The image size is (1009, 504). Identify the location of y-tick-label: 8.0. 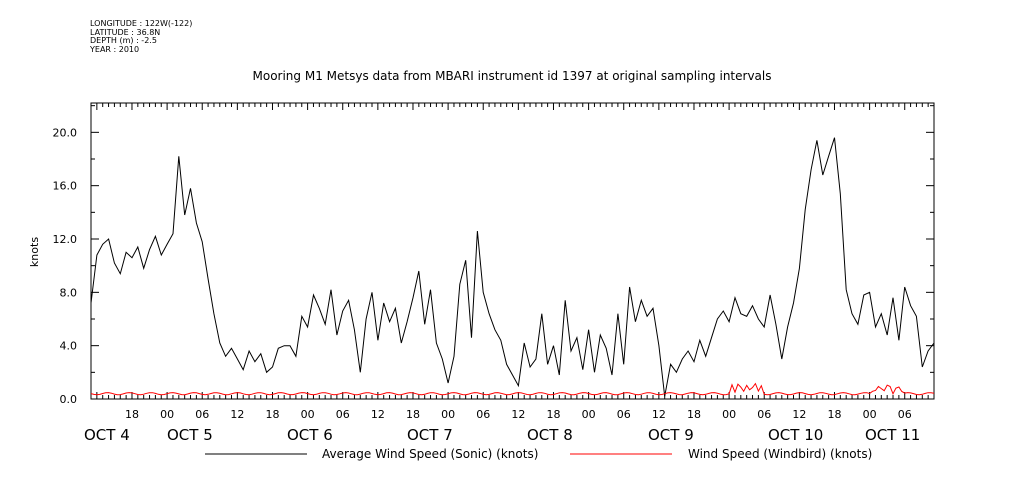
(69, 292).